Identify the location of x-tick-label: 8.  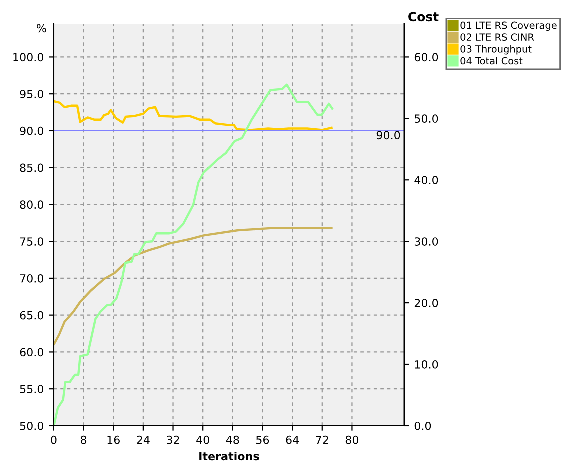
(84, 440).